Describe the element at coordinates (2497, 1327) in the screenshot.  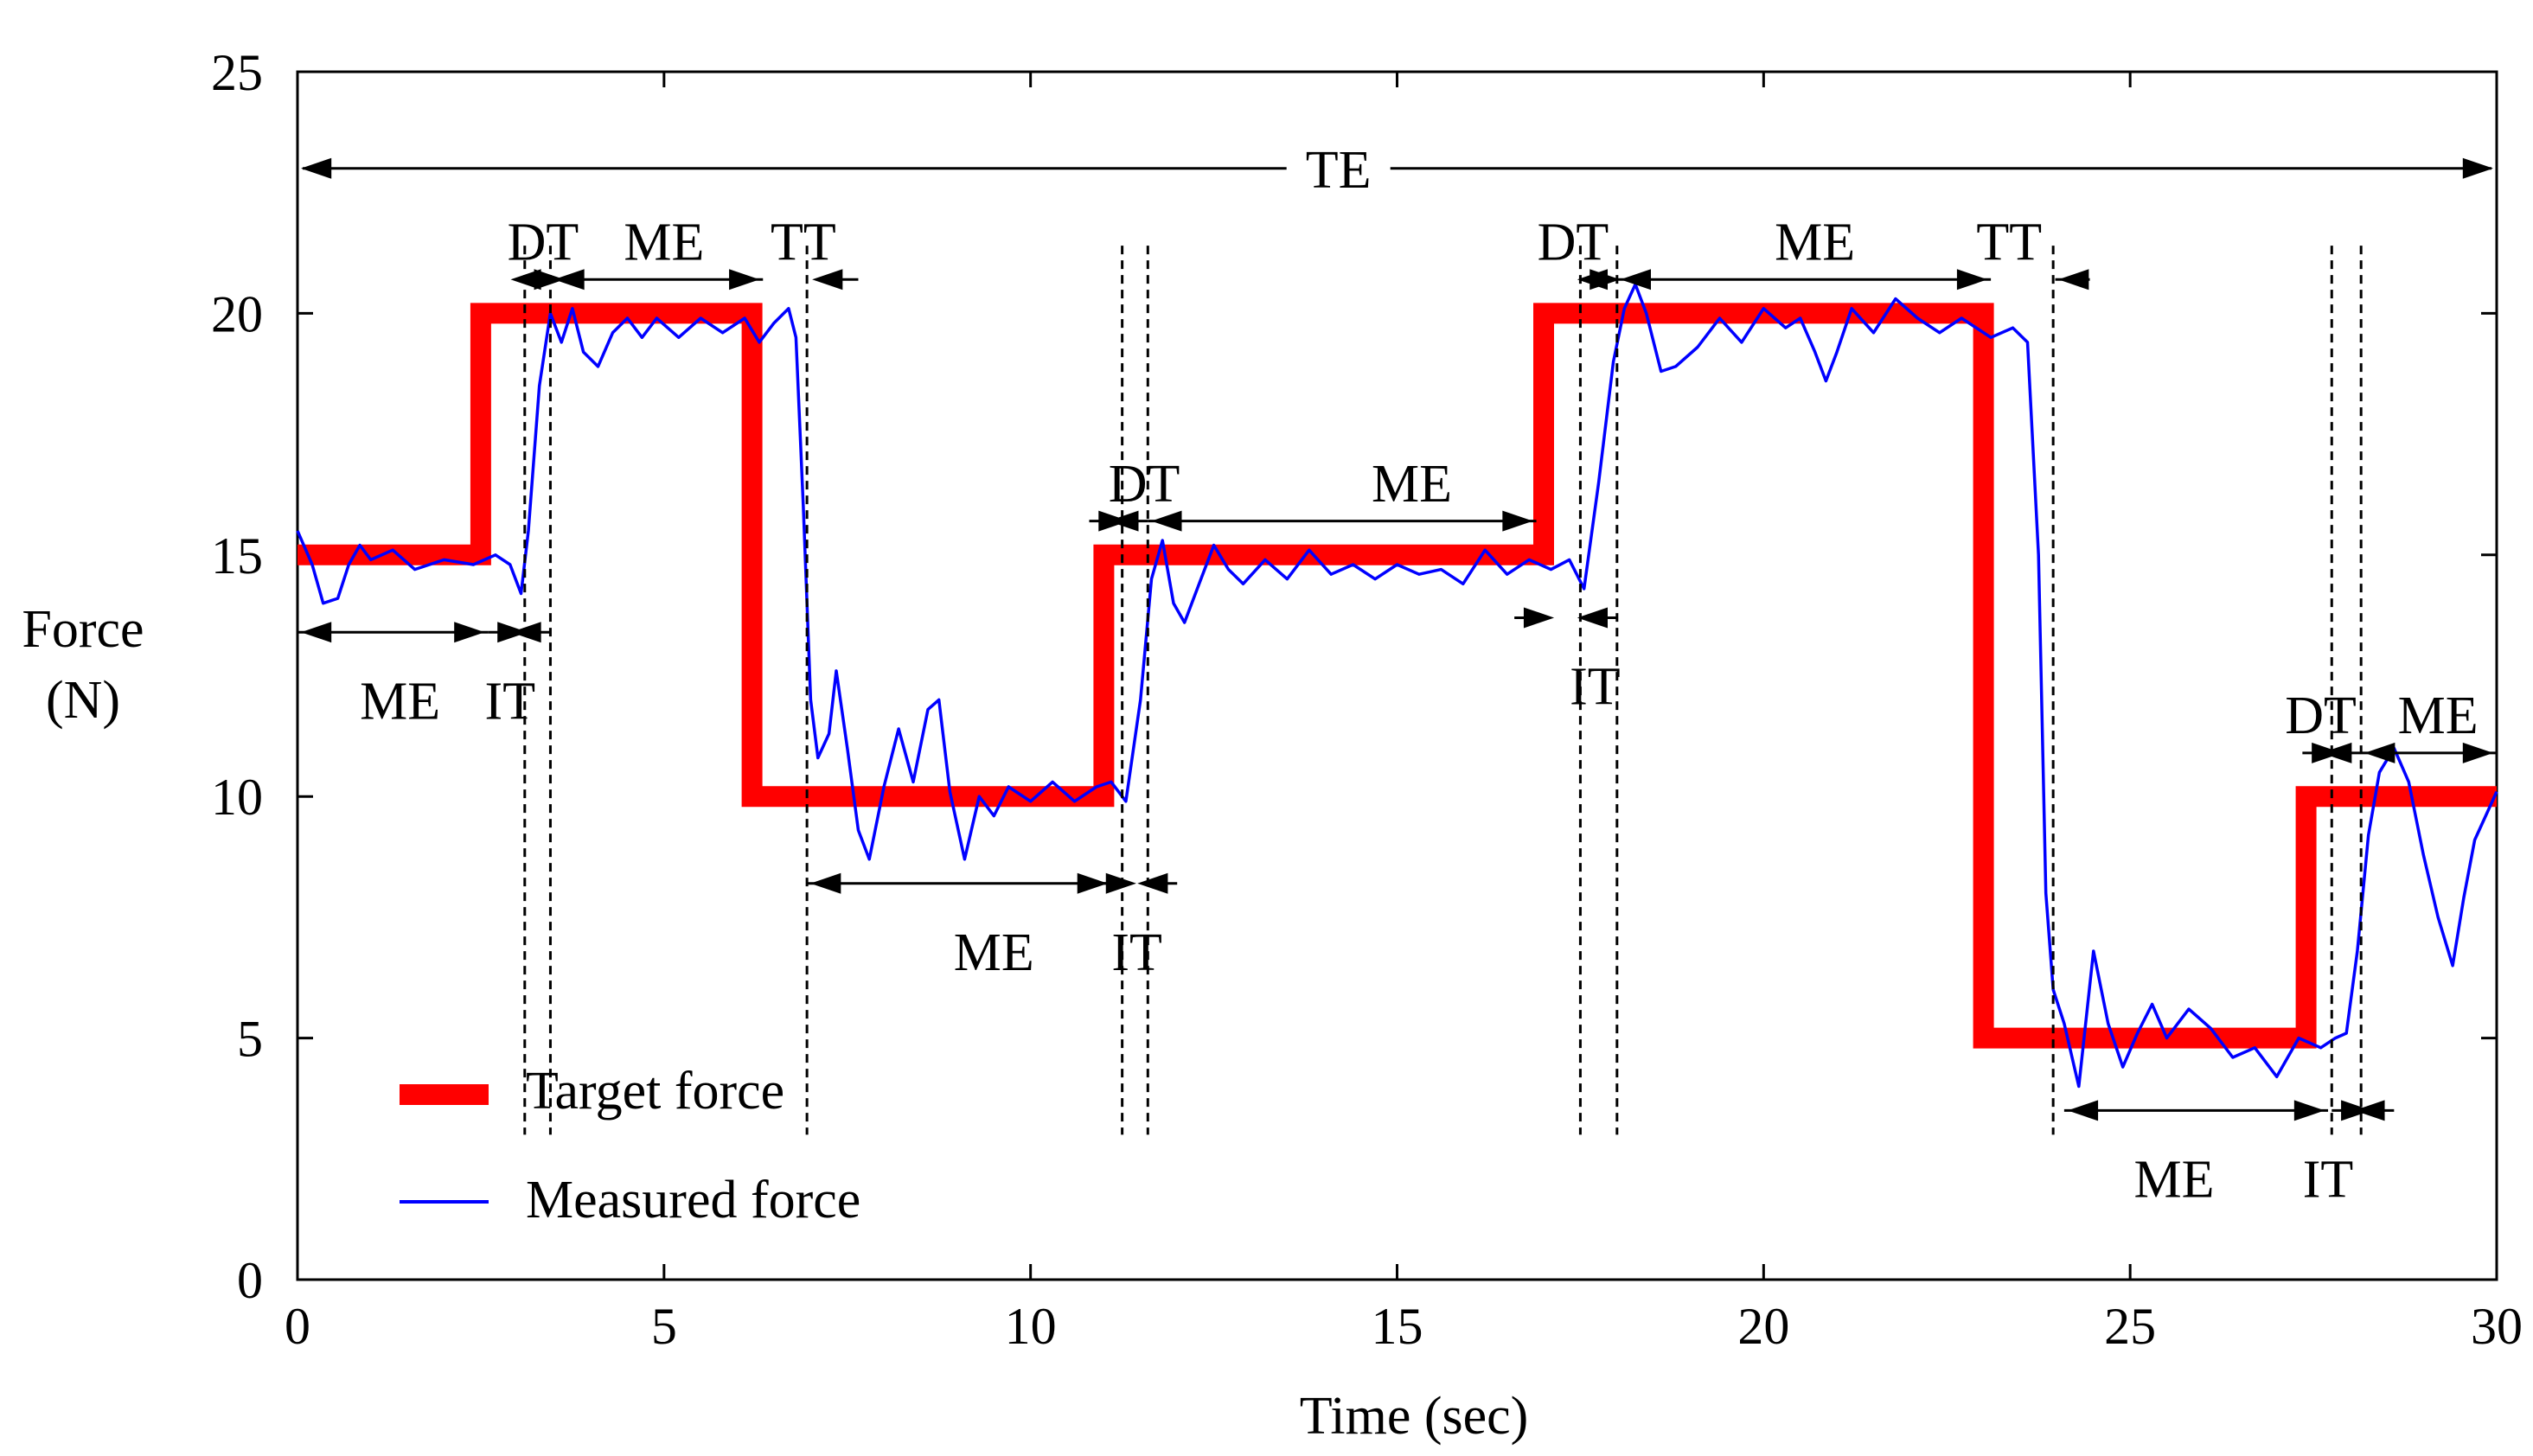
I see `x-tick-label: 30` at that location.